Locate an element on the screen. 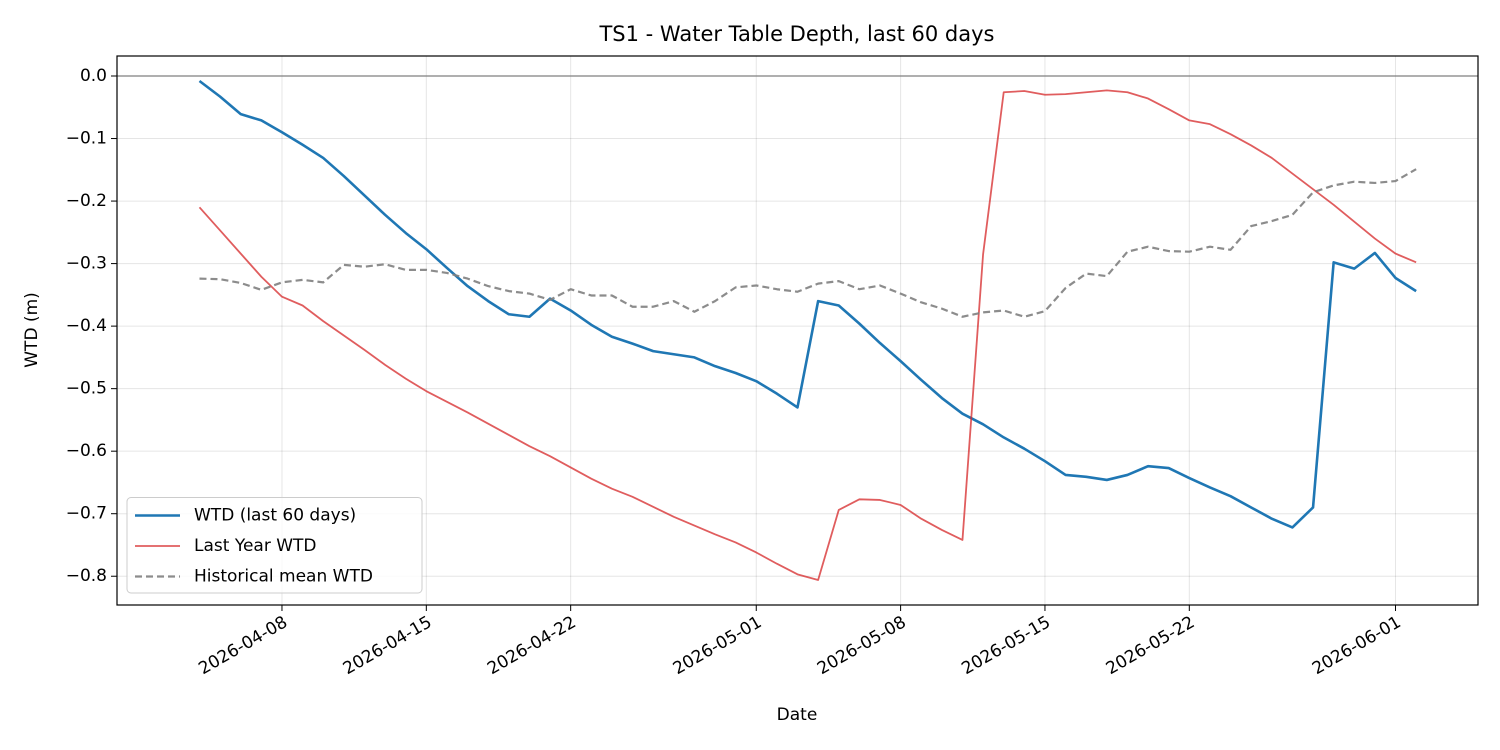 Image resolution: width=1500 pixels, height=750 pixels. chart-title: TS1 - Water Table Depth, last 60 days is located at coordinates (796, 34).